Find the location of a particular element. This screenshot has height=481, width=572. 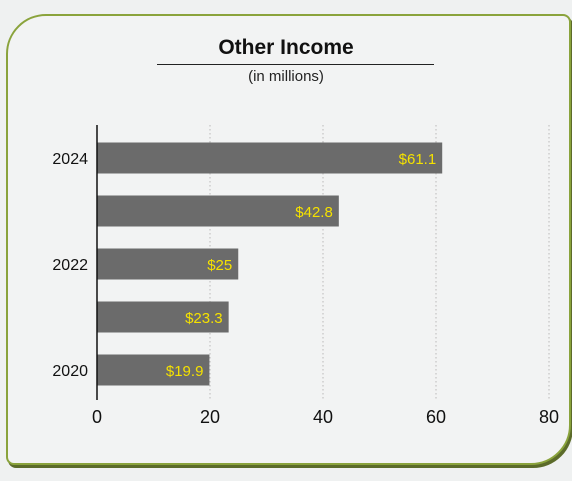

y-tick-label: 2020 is located at coordinates (70, 371).